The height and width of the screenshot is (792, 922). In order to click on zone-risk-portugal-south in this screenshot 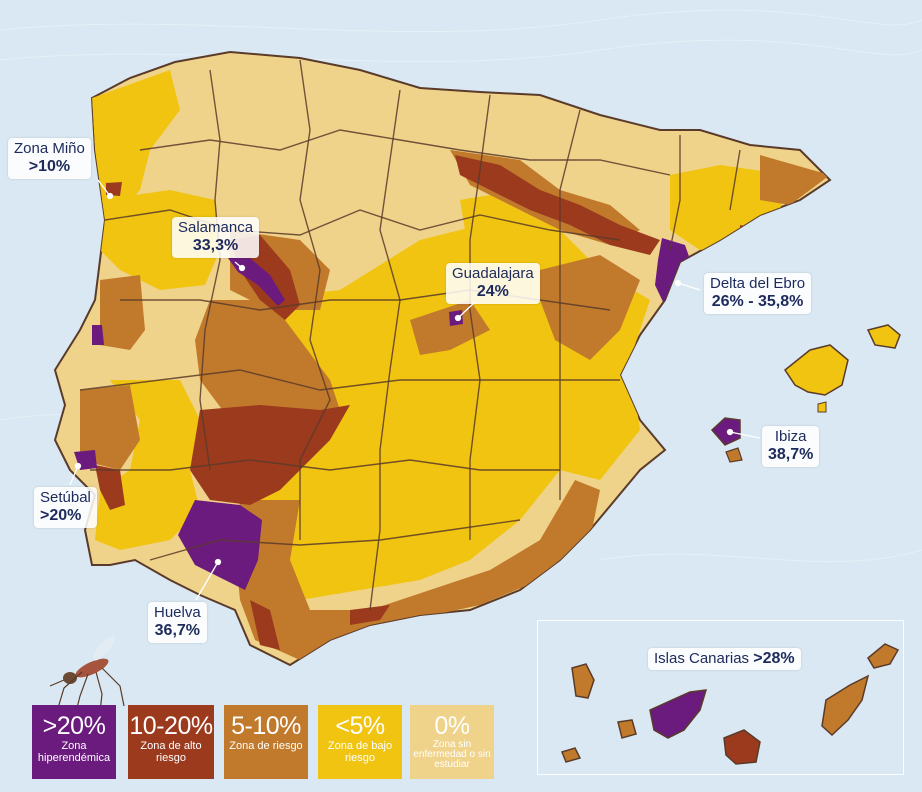, I will do `click(110, 427)`.